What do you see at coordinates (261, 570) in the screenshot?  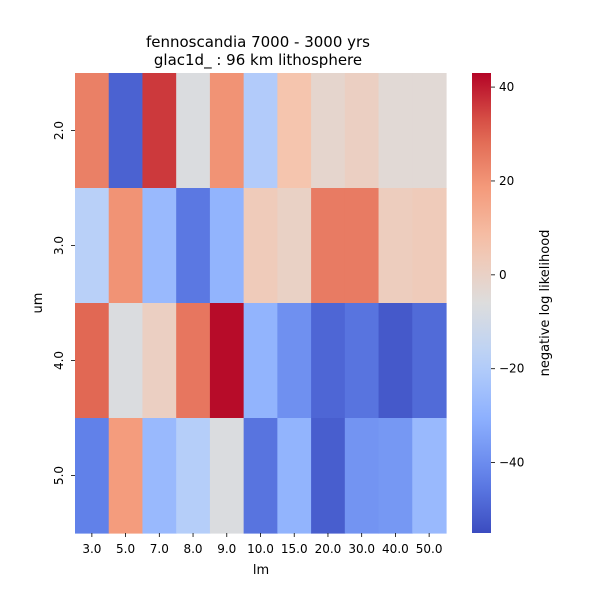 I see `x-axis-label: lm` at bounding box center [261, 570].